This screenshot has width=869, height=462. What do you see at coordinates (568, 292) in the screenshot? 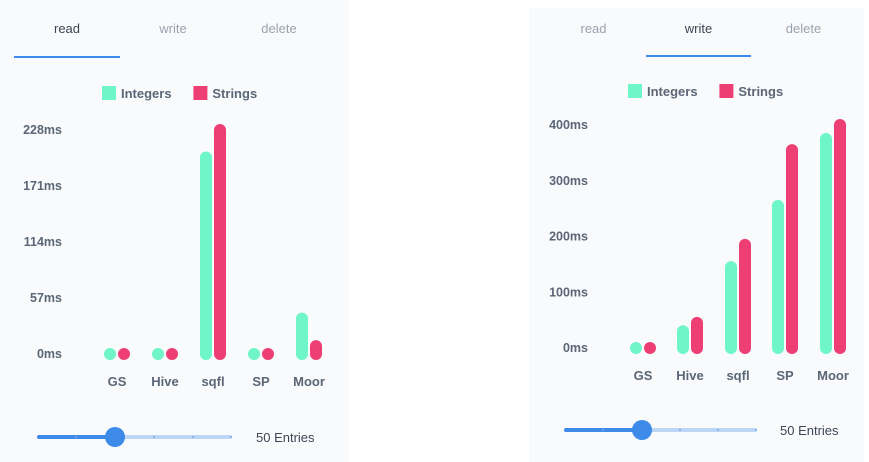
I see `y-tick-label: 100ms` at bounding box center [568, 292].